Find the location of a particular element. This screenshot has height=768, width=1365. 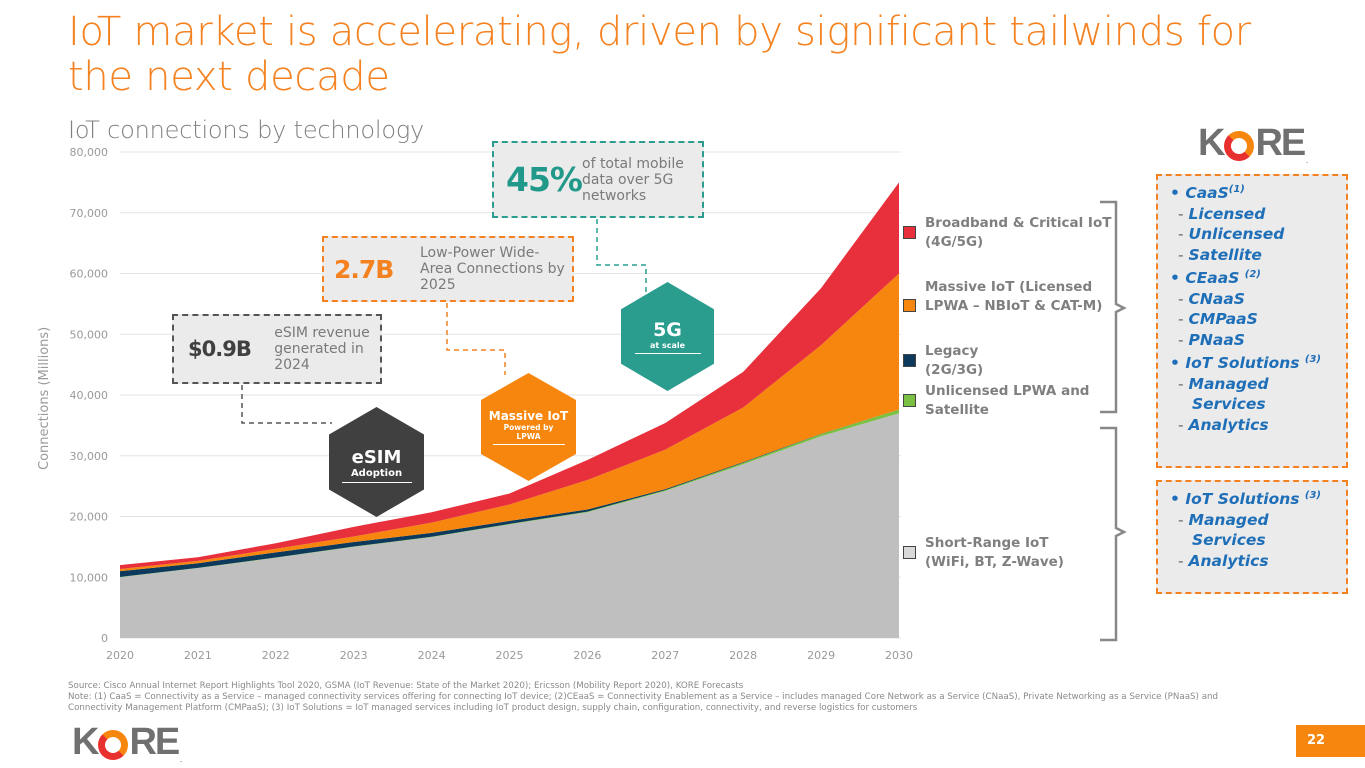

offering-subitem: Satellite is located at coordinates (1254, 255).